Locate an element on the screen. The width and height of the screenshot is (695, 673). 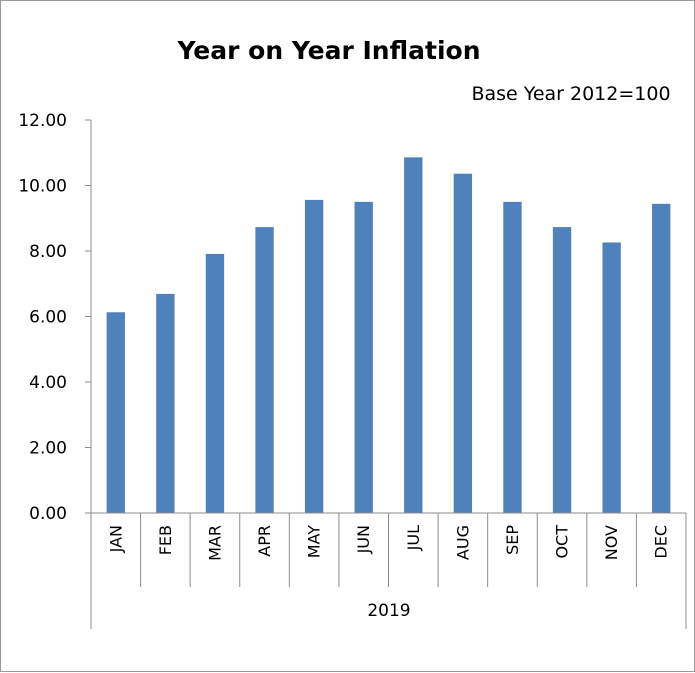
bar-jan is located at coordinates (115, 412).